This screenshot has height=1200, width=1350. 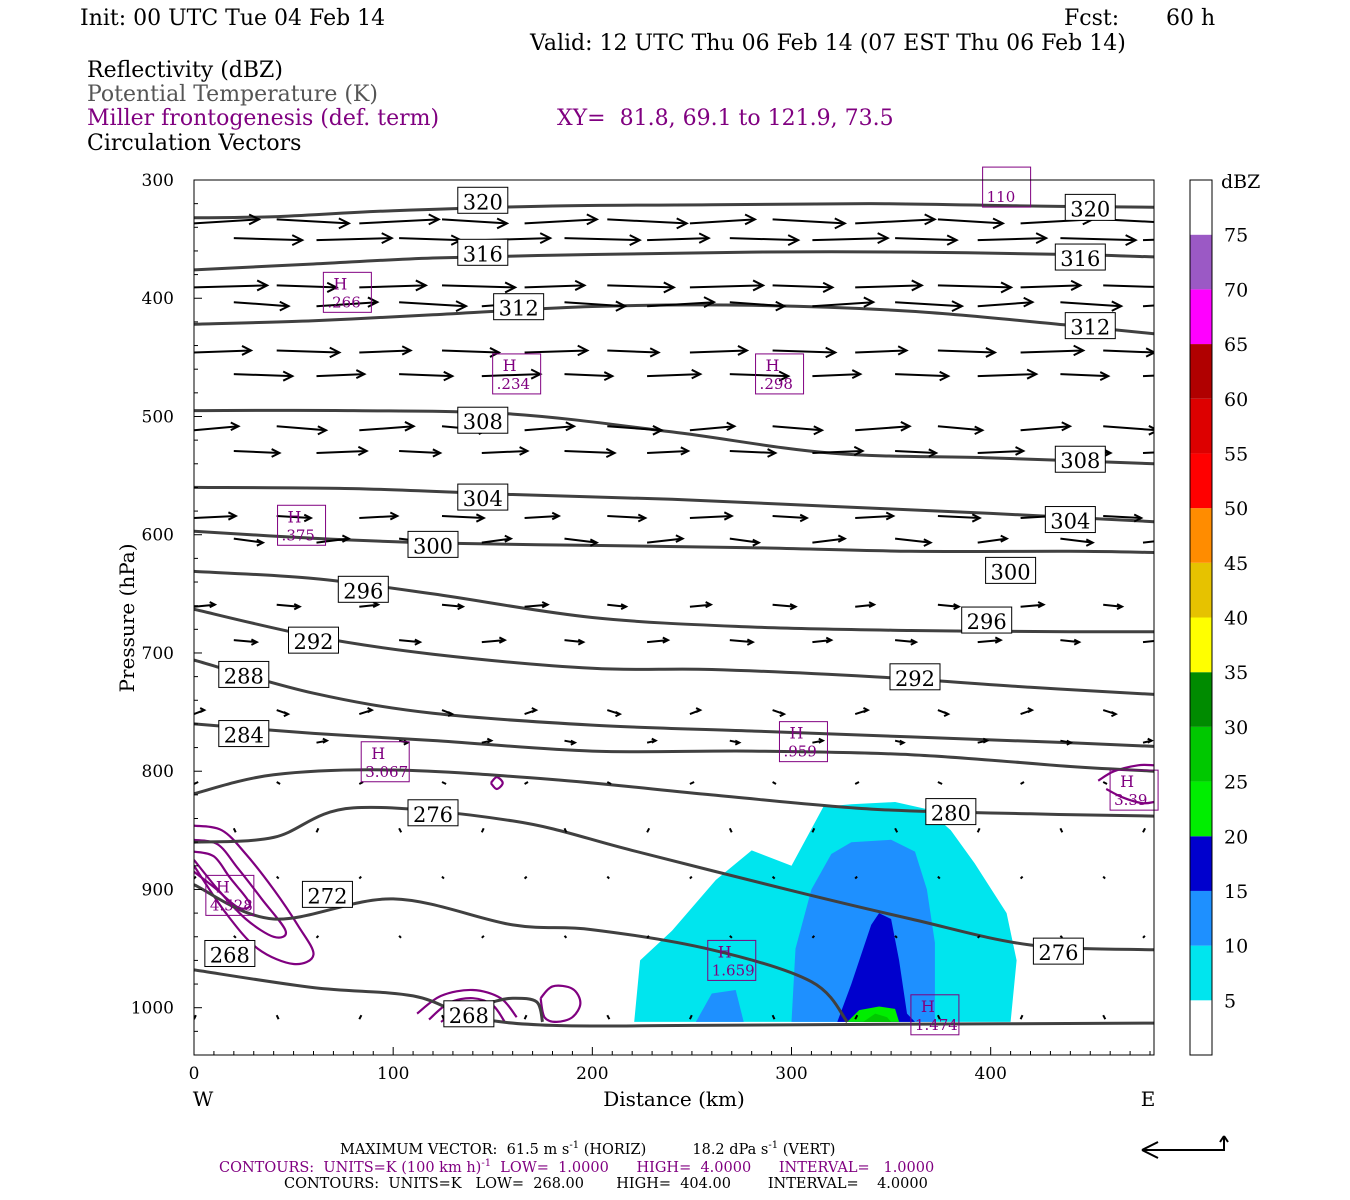 I want to click on theta-316-extra-1-box, so click(x=1080, y=257).